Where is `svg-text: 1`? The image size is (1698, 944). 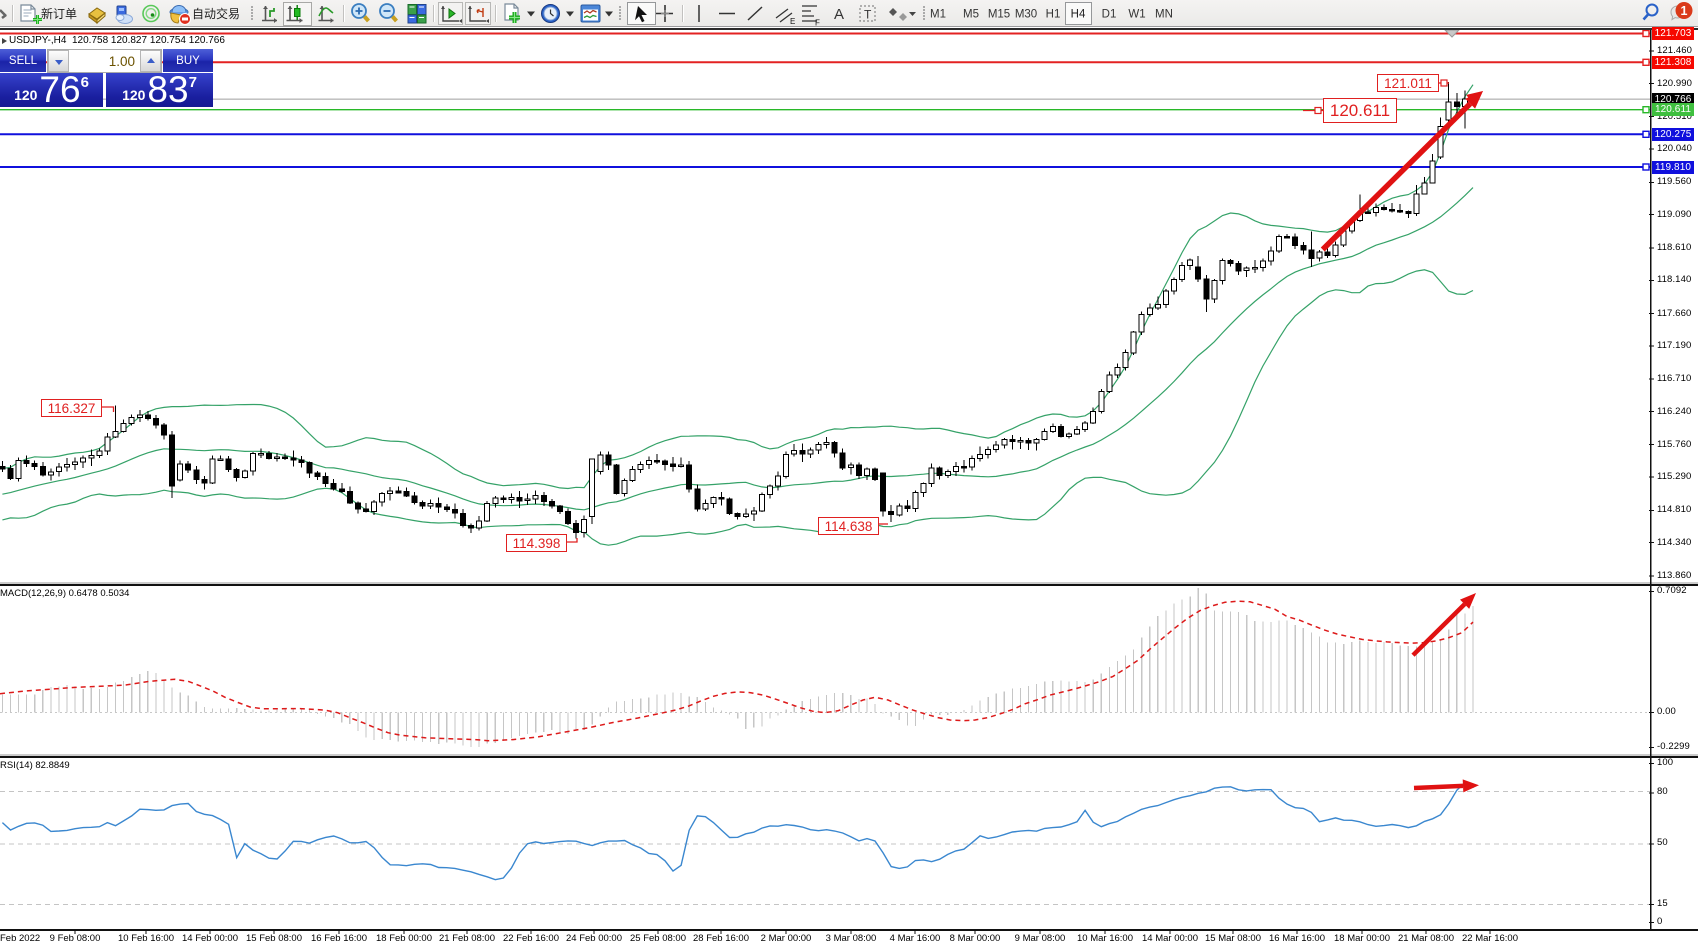
svg-text: 1 is located at coordinates (1684, 11).